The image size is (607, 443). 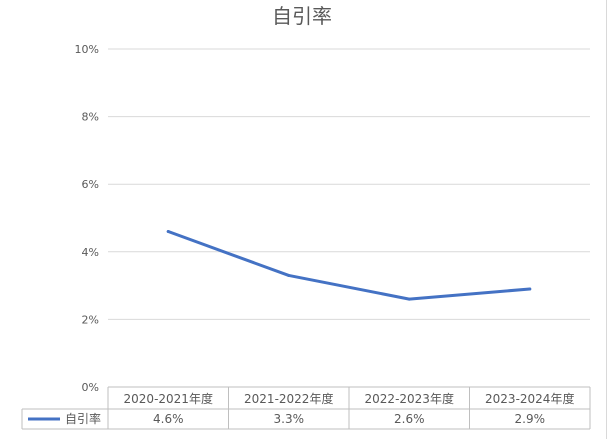 I want to click on y-tick-label: 6%, so click(x=90, y=184).